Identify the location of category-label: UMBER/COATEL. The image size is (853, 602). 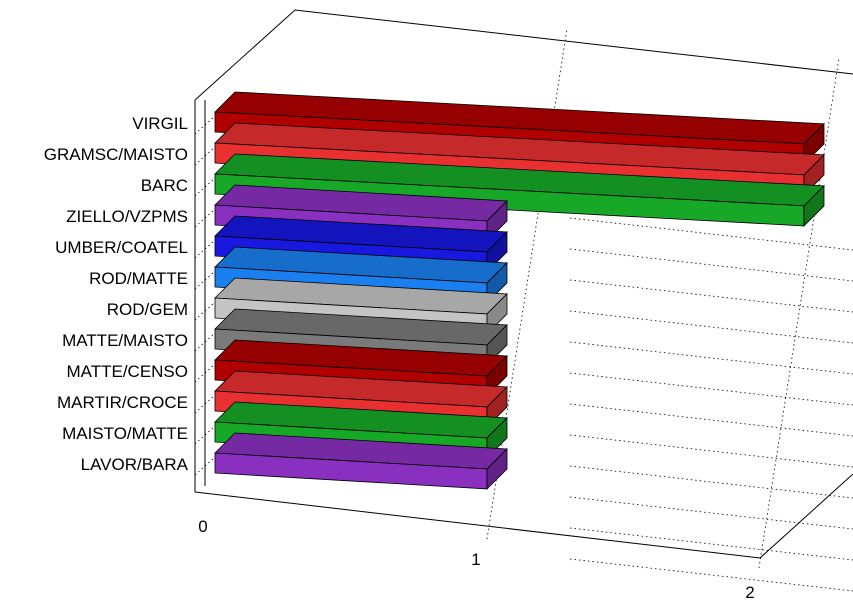
(121, 247).